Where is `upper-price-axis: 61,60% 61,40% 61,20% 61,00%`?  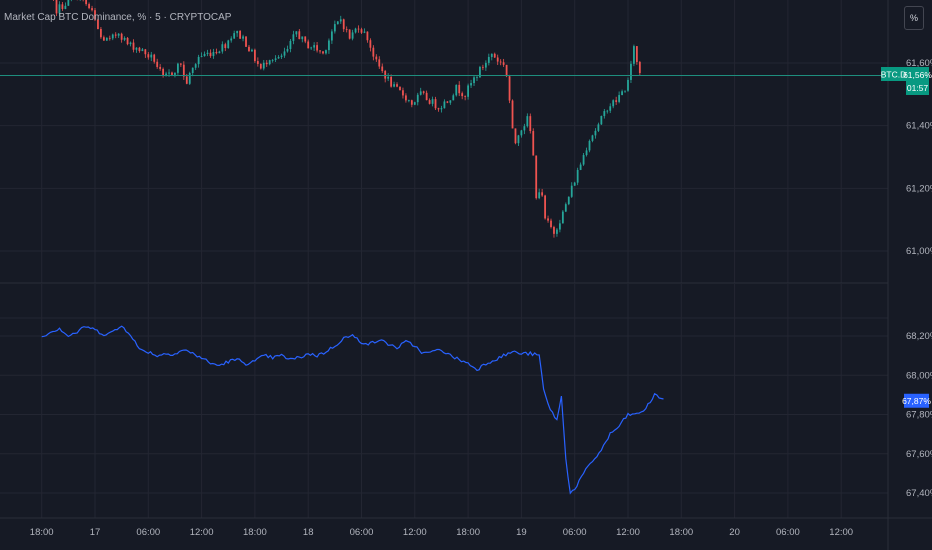
upper-price-axis: 61,60% 61,40% 61,20% 61,00% is located at coordinates (919, 157).